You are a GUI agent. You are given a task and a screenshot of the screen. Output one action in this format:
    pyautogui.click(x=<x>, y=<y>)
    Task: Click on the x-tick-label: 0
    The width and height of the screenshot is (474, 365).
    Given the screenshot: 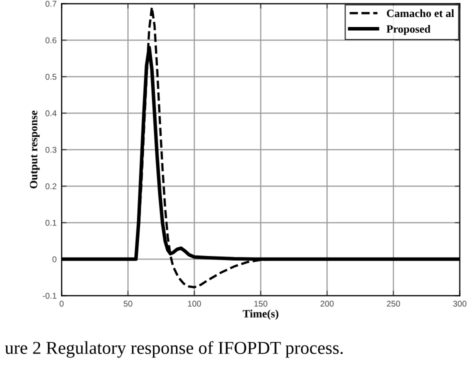 What is the action you would take?
    pyautogui.click(x=62, y=303)
    